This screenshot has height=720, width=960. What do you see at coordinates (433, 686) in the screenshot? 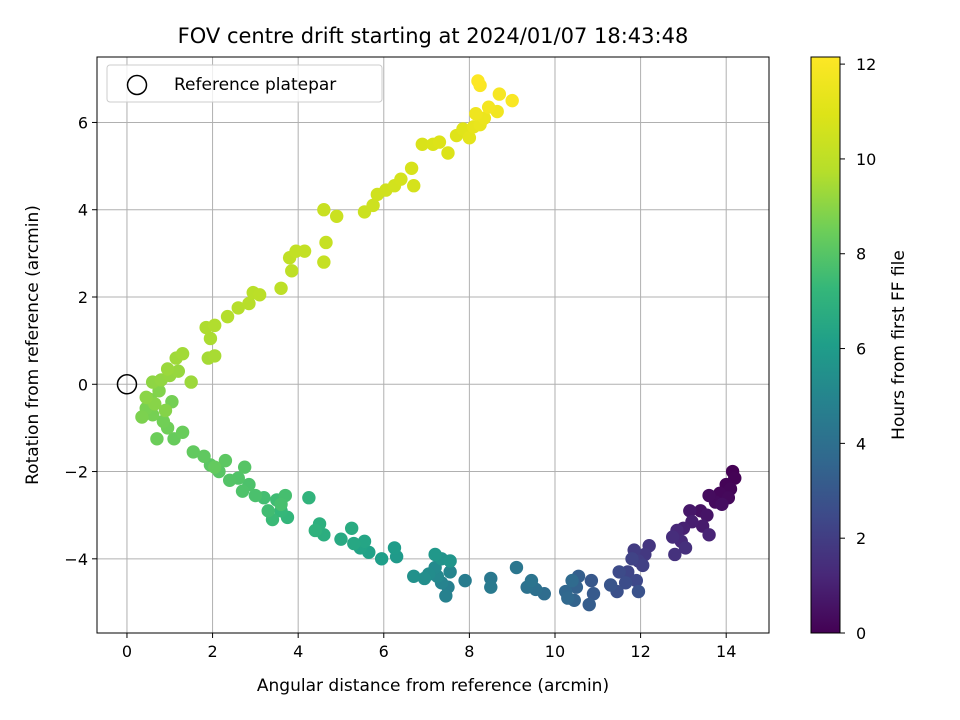
I see `x-axis-label: Angular distance from reference (arcmin)` at bounding box center [433, 686].